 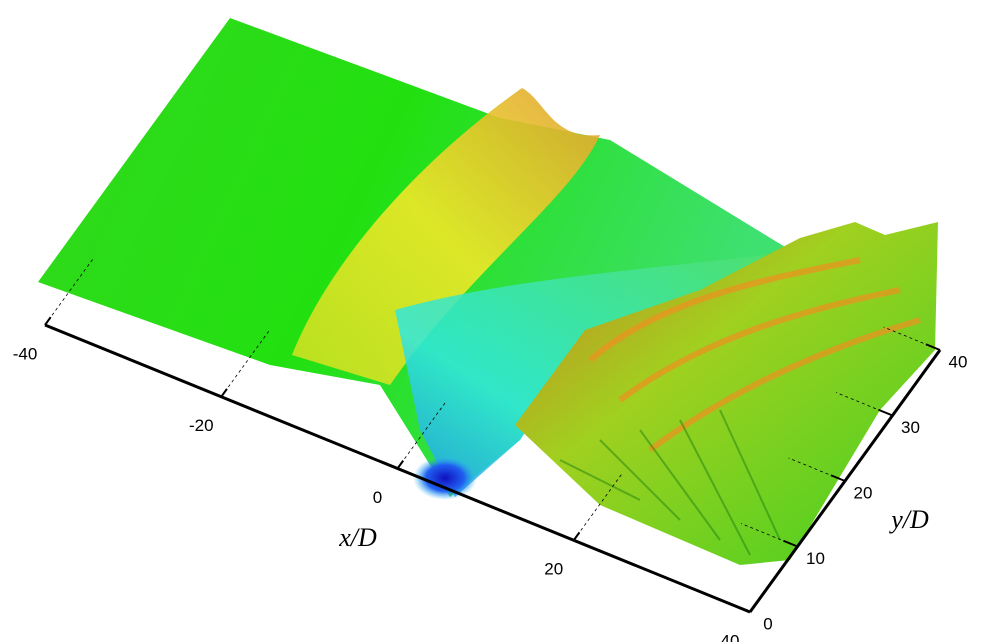 I want to click on x-tick-label: -40, so click(x=25, y=353).